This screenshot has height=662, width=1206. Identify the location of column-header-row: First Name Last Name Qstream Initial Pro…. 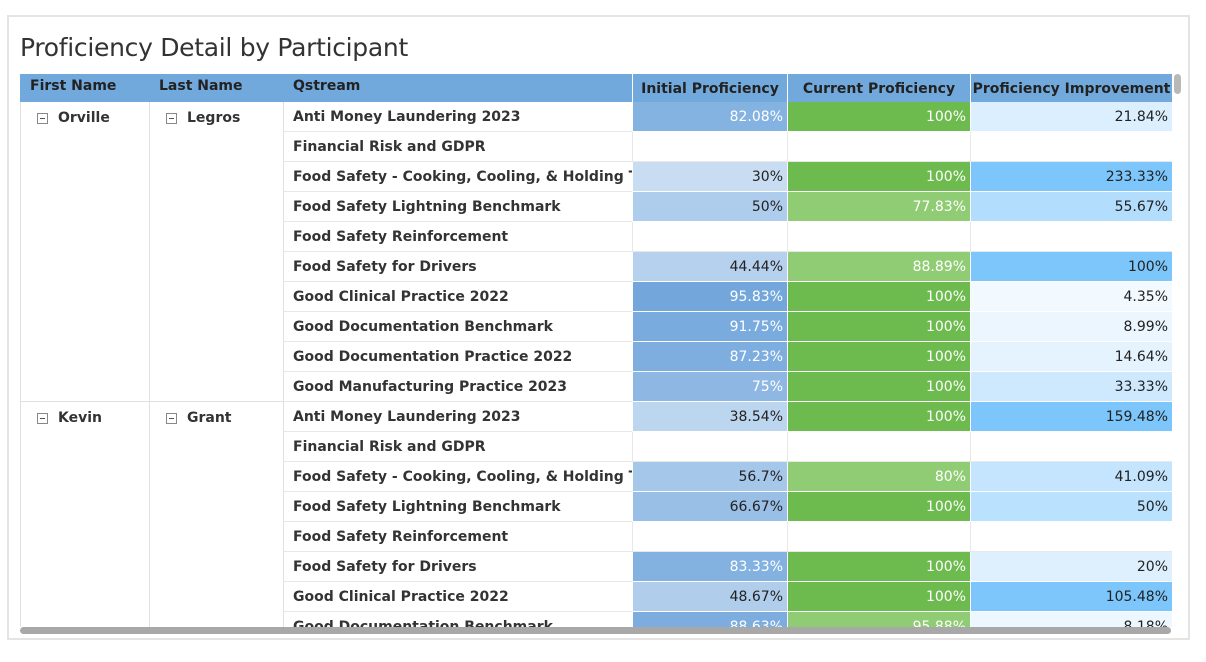
(596, 88).